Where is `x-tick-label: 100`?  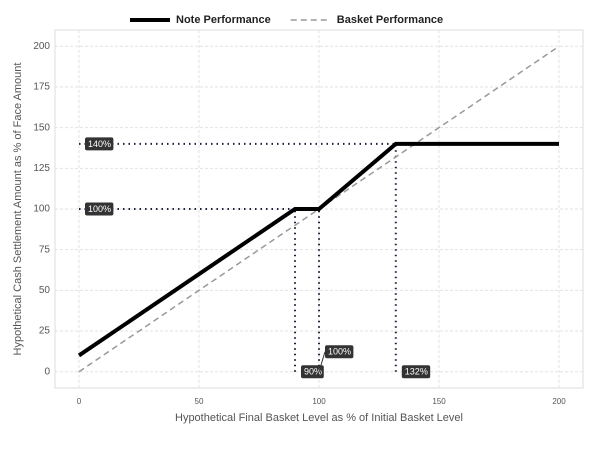 x-tick-label: 100 is located at coordinates (319, 401).